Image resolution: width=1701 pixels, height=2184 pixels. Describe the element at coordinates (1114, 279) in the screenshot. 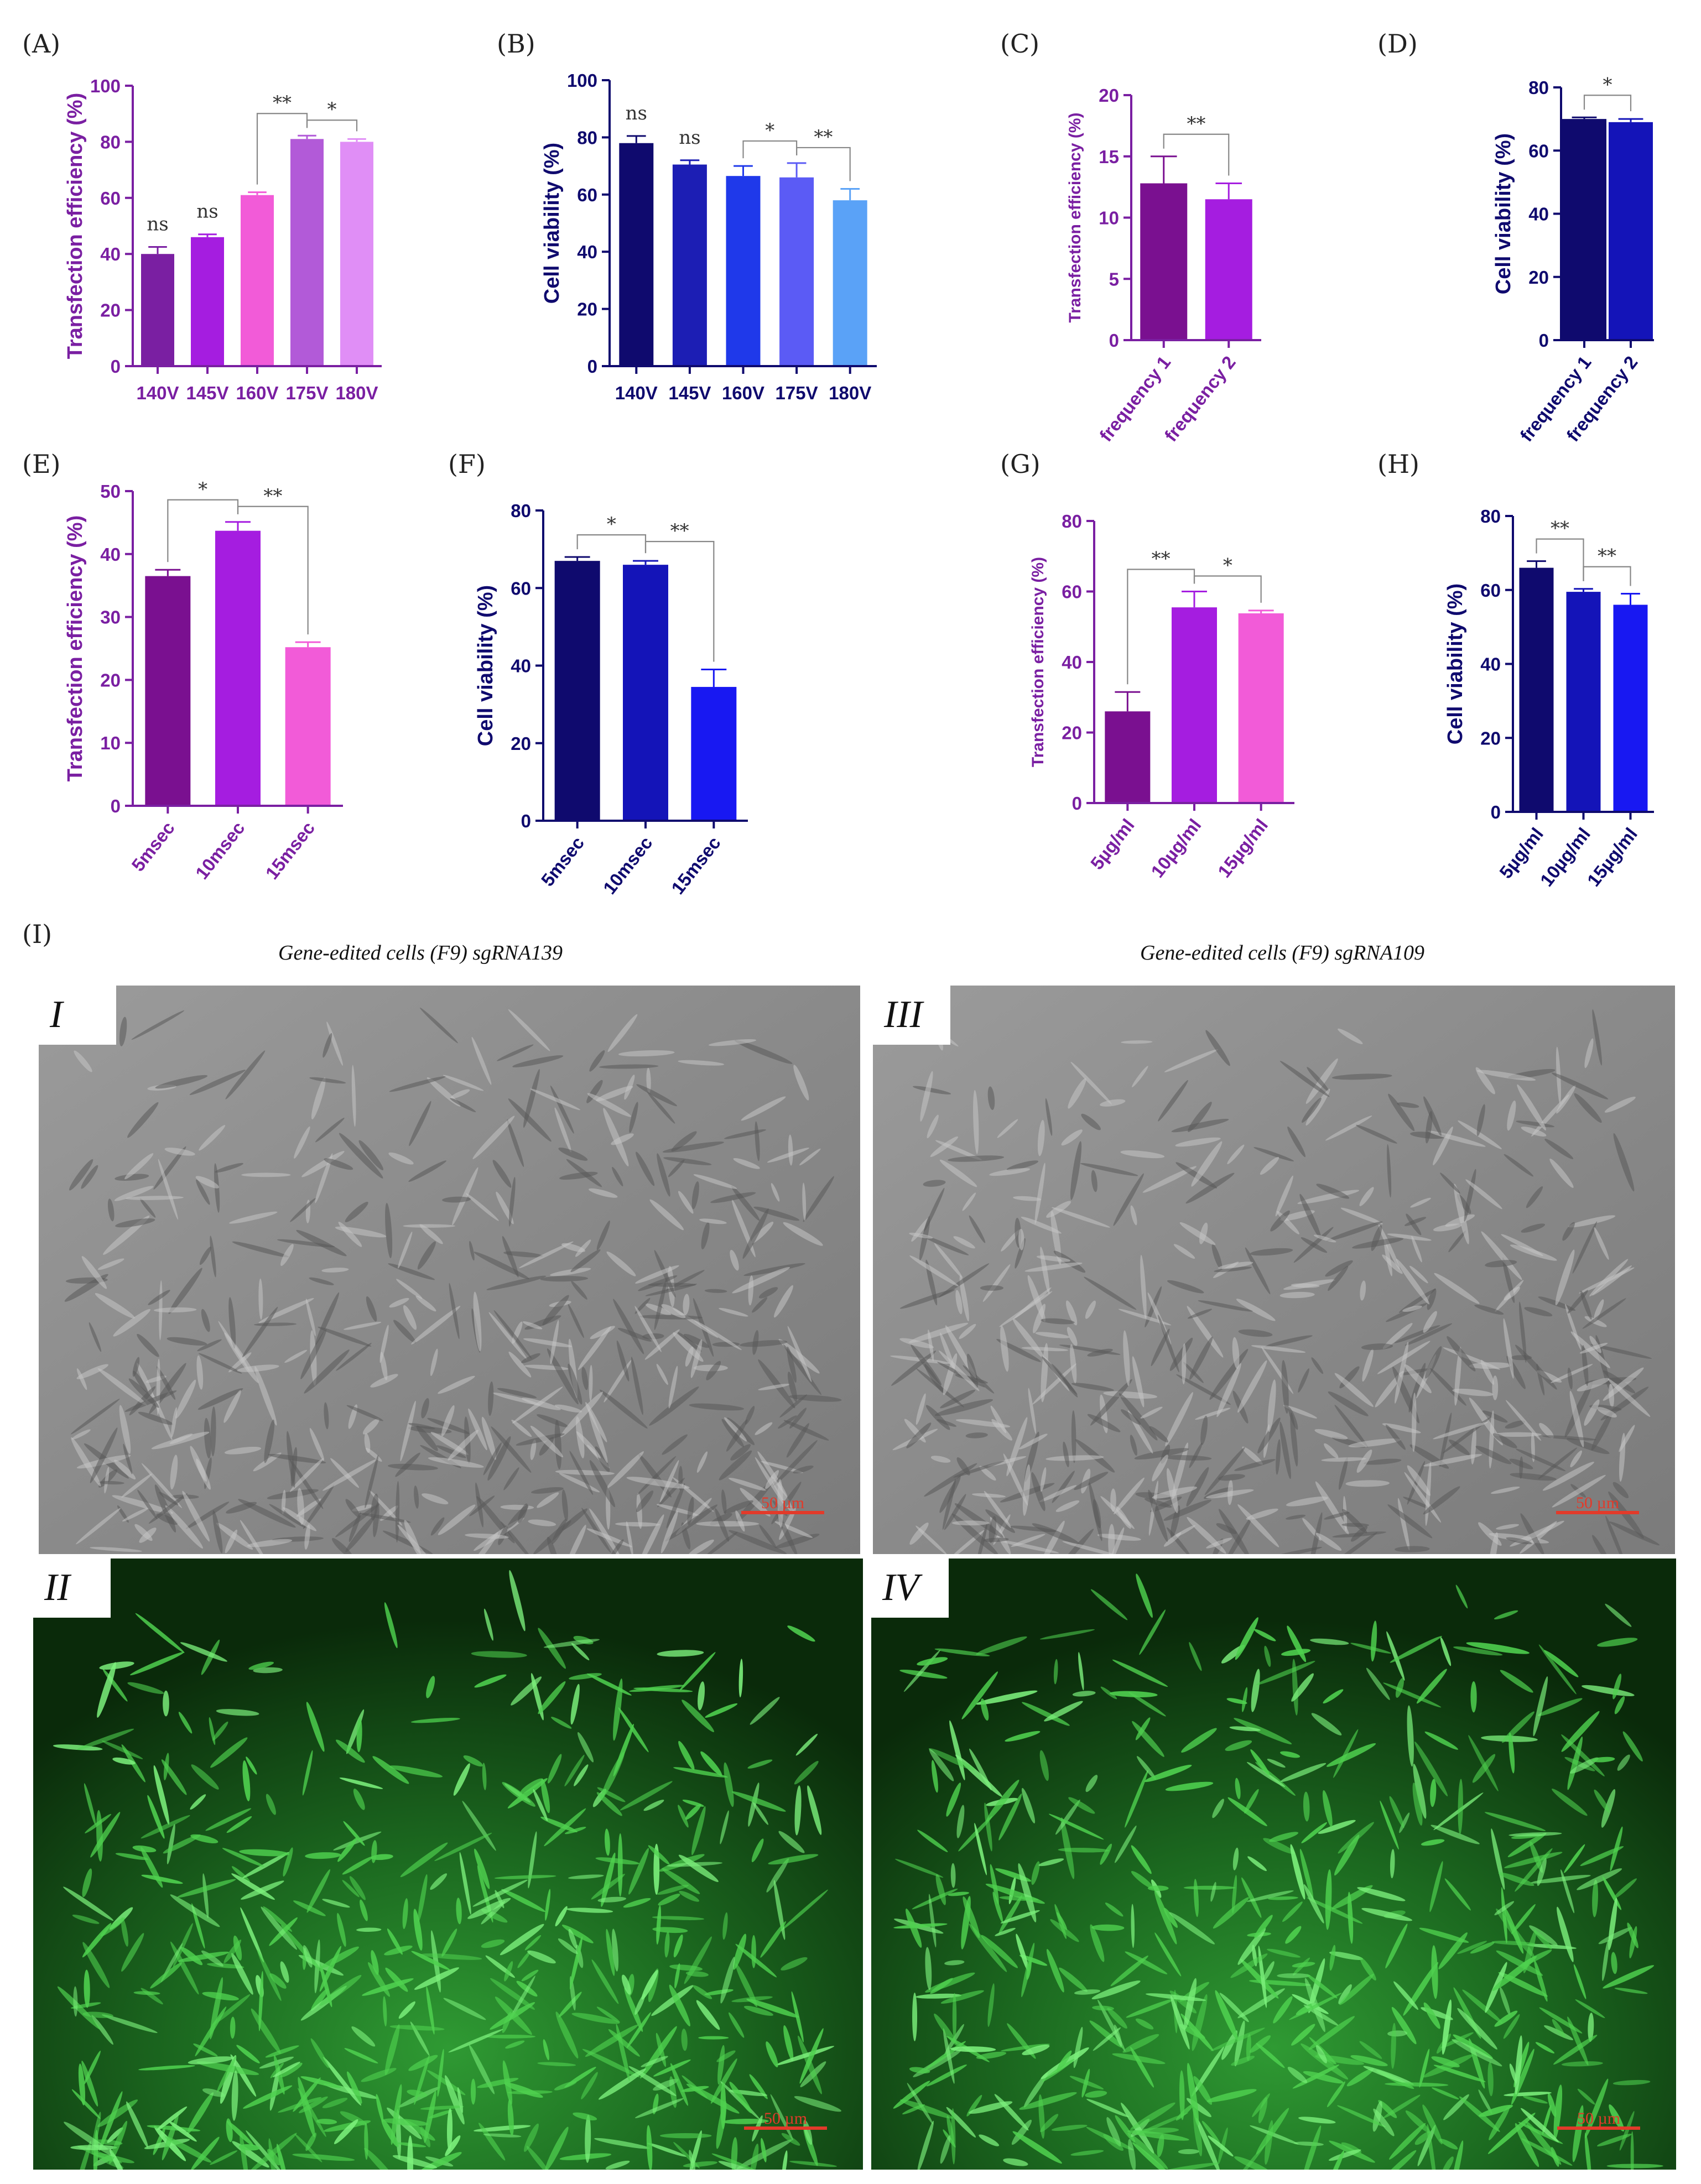

I see `y-tick-label: 5` at that location.